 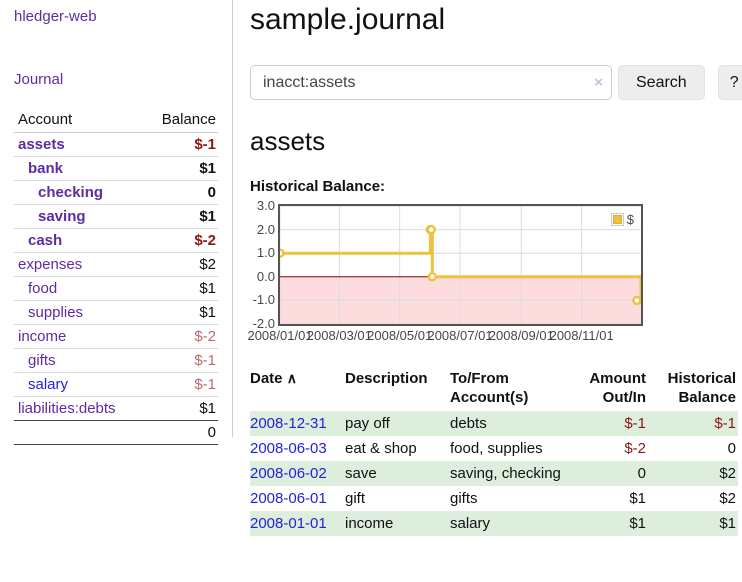 What do you see at coordinates (288, 473) in the screenshot?
I see `transaction-date-link: 2008-06-02` at bounding box center [288, 473].